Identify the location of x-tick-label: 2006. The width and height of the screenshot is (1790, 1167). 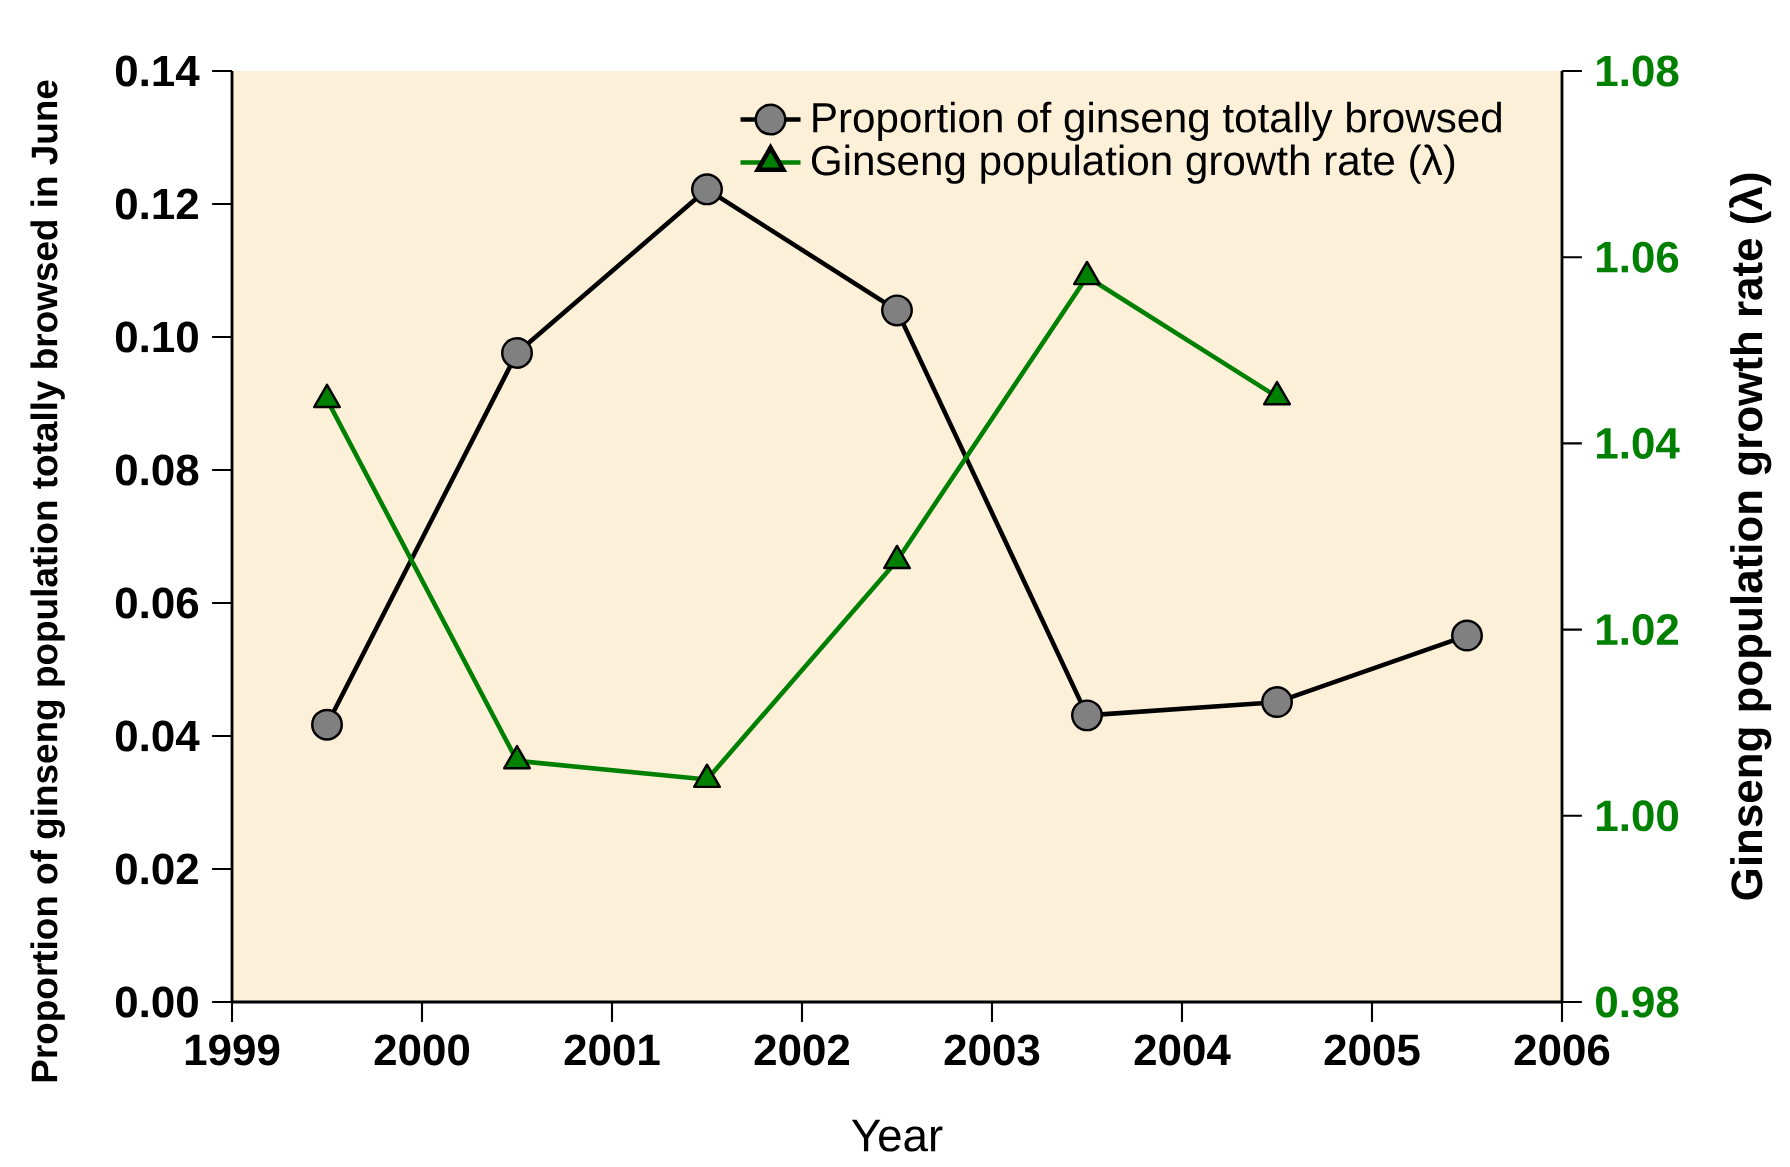
(1562, 1050).